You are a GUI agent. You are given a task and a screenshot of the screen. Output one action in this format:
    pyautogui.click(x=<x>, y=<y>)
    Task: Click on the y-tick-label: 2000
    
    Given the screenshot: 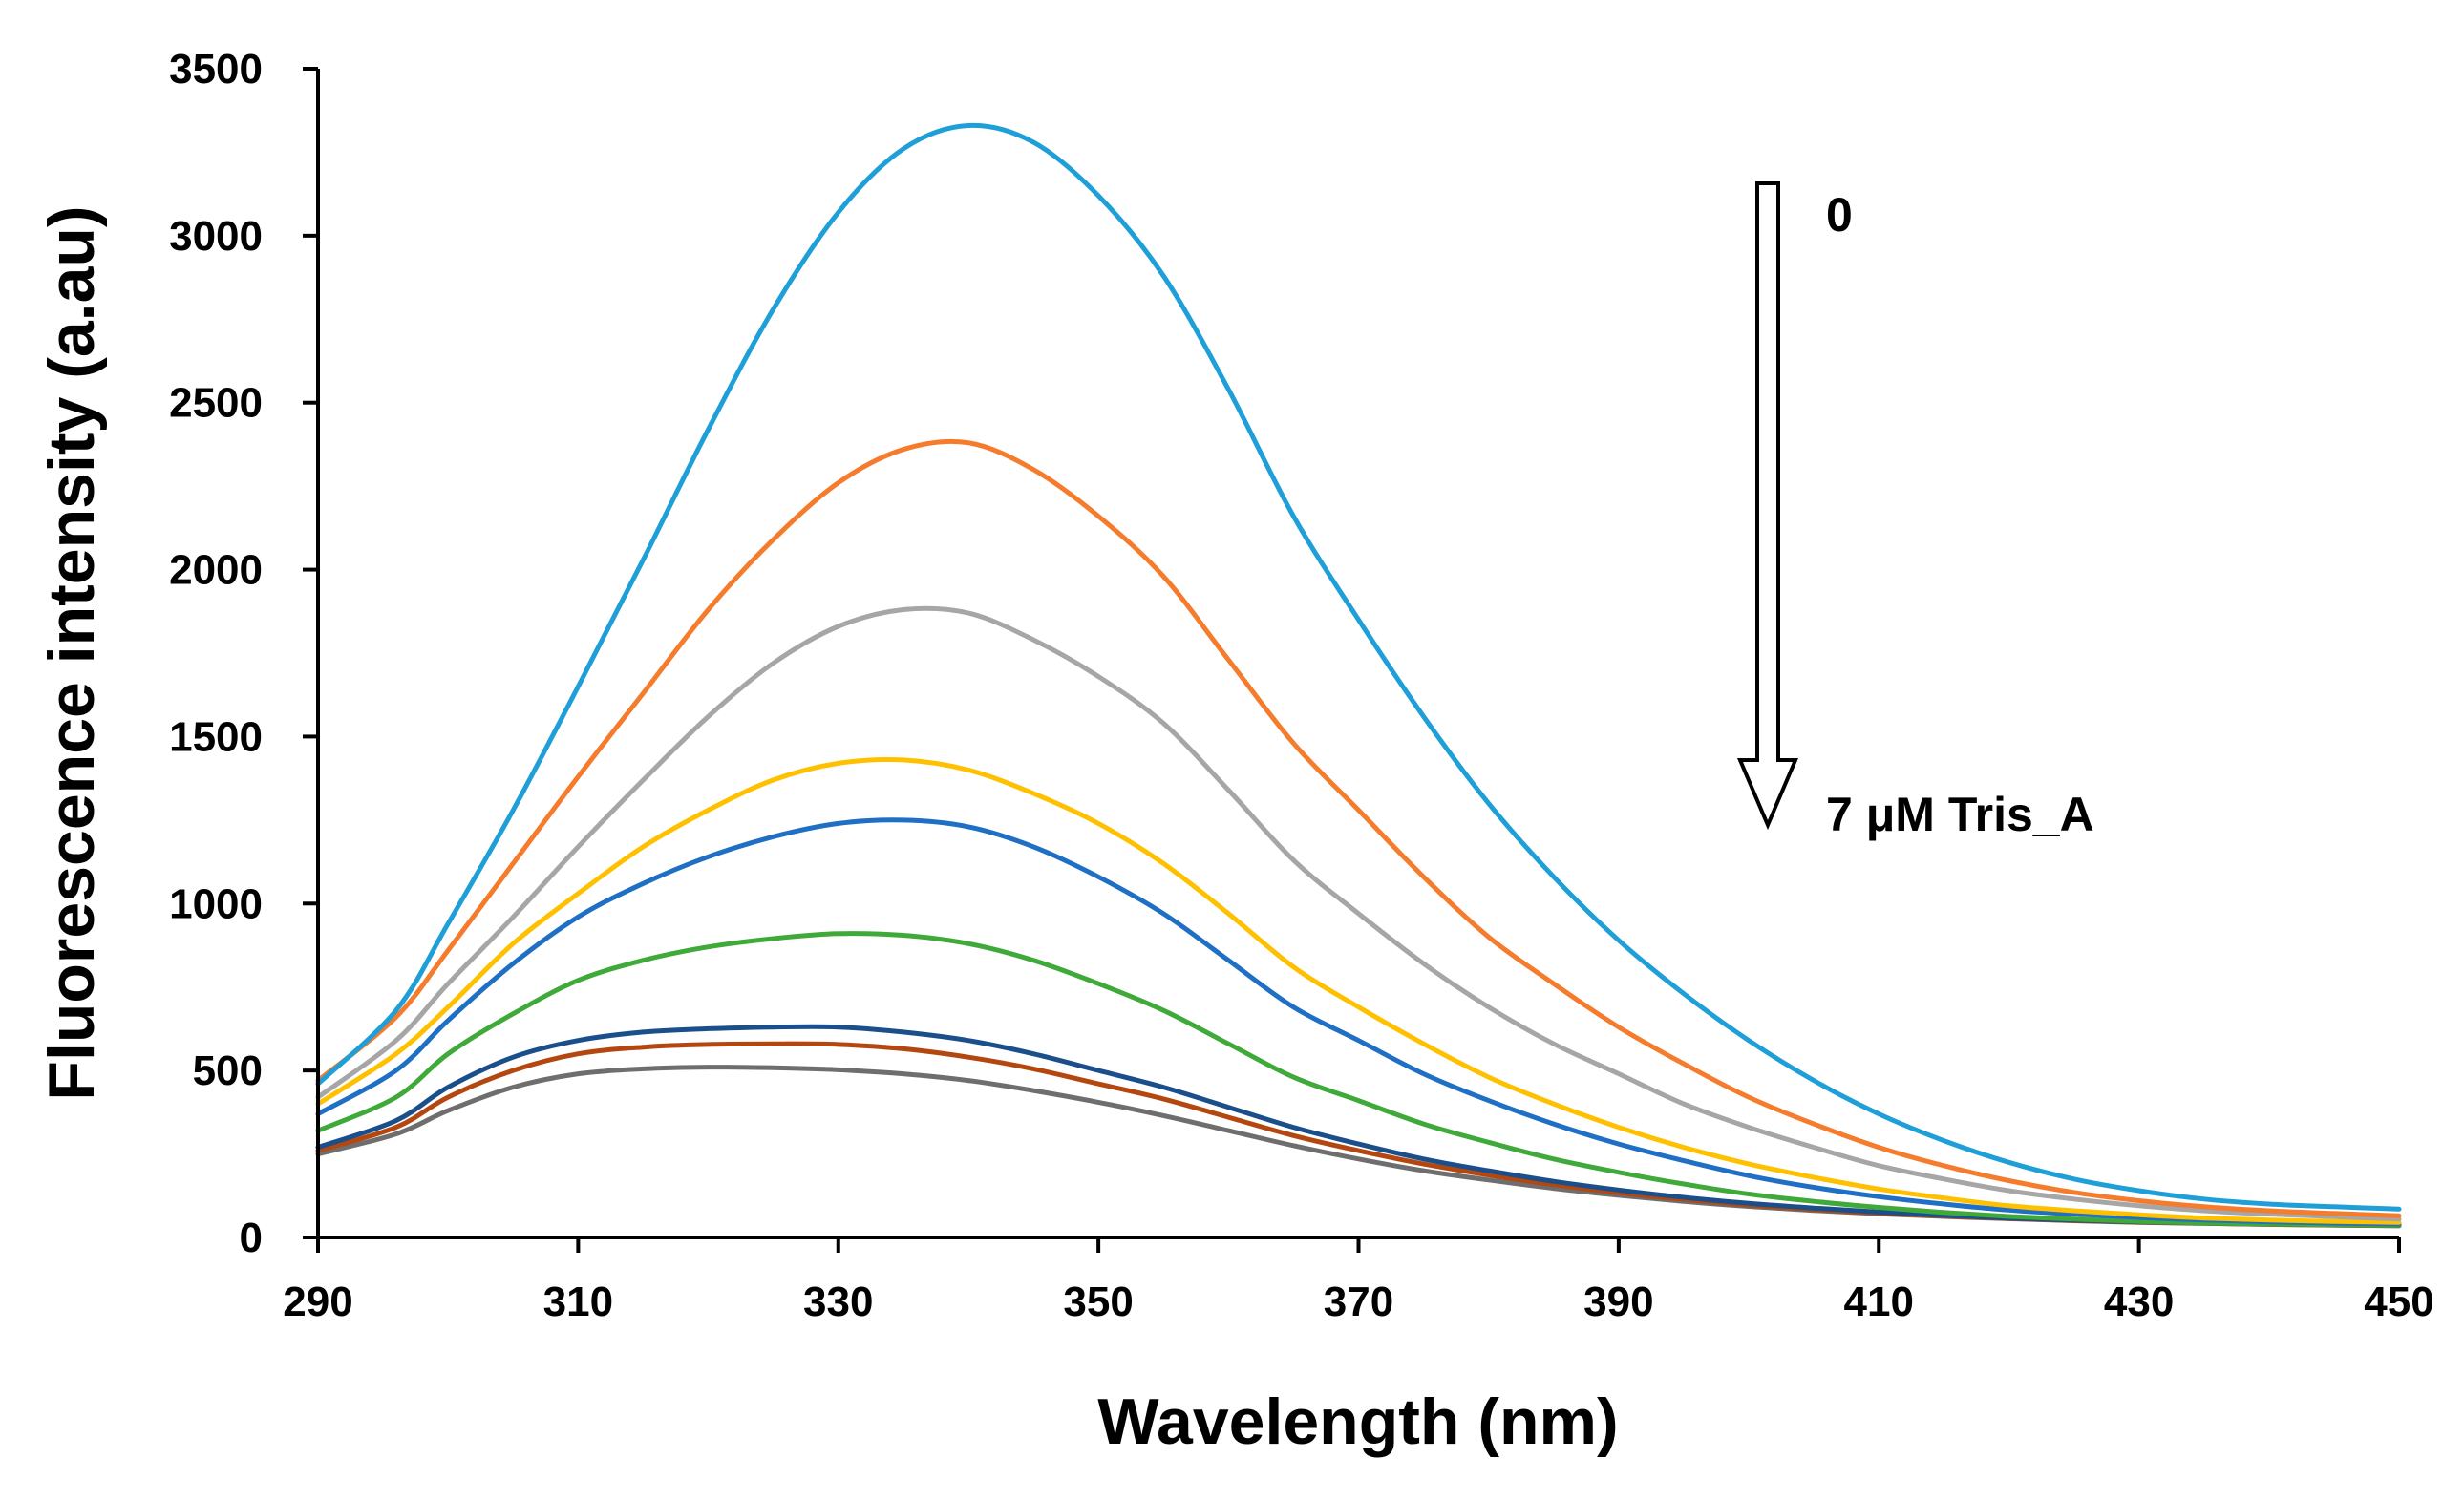 What is the action you would take?
    pyautogui.click(x=216, y=571)
    